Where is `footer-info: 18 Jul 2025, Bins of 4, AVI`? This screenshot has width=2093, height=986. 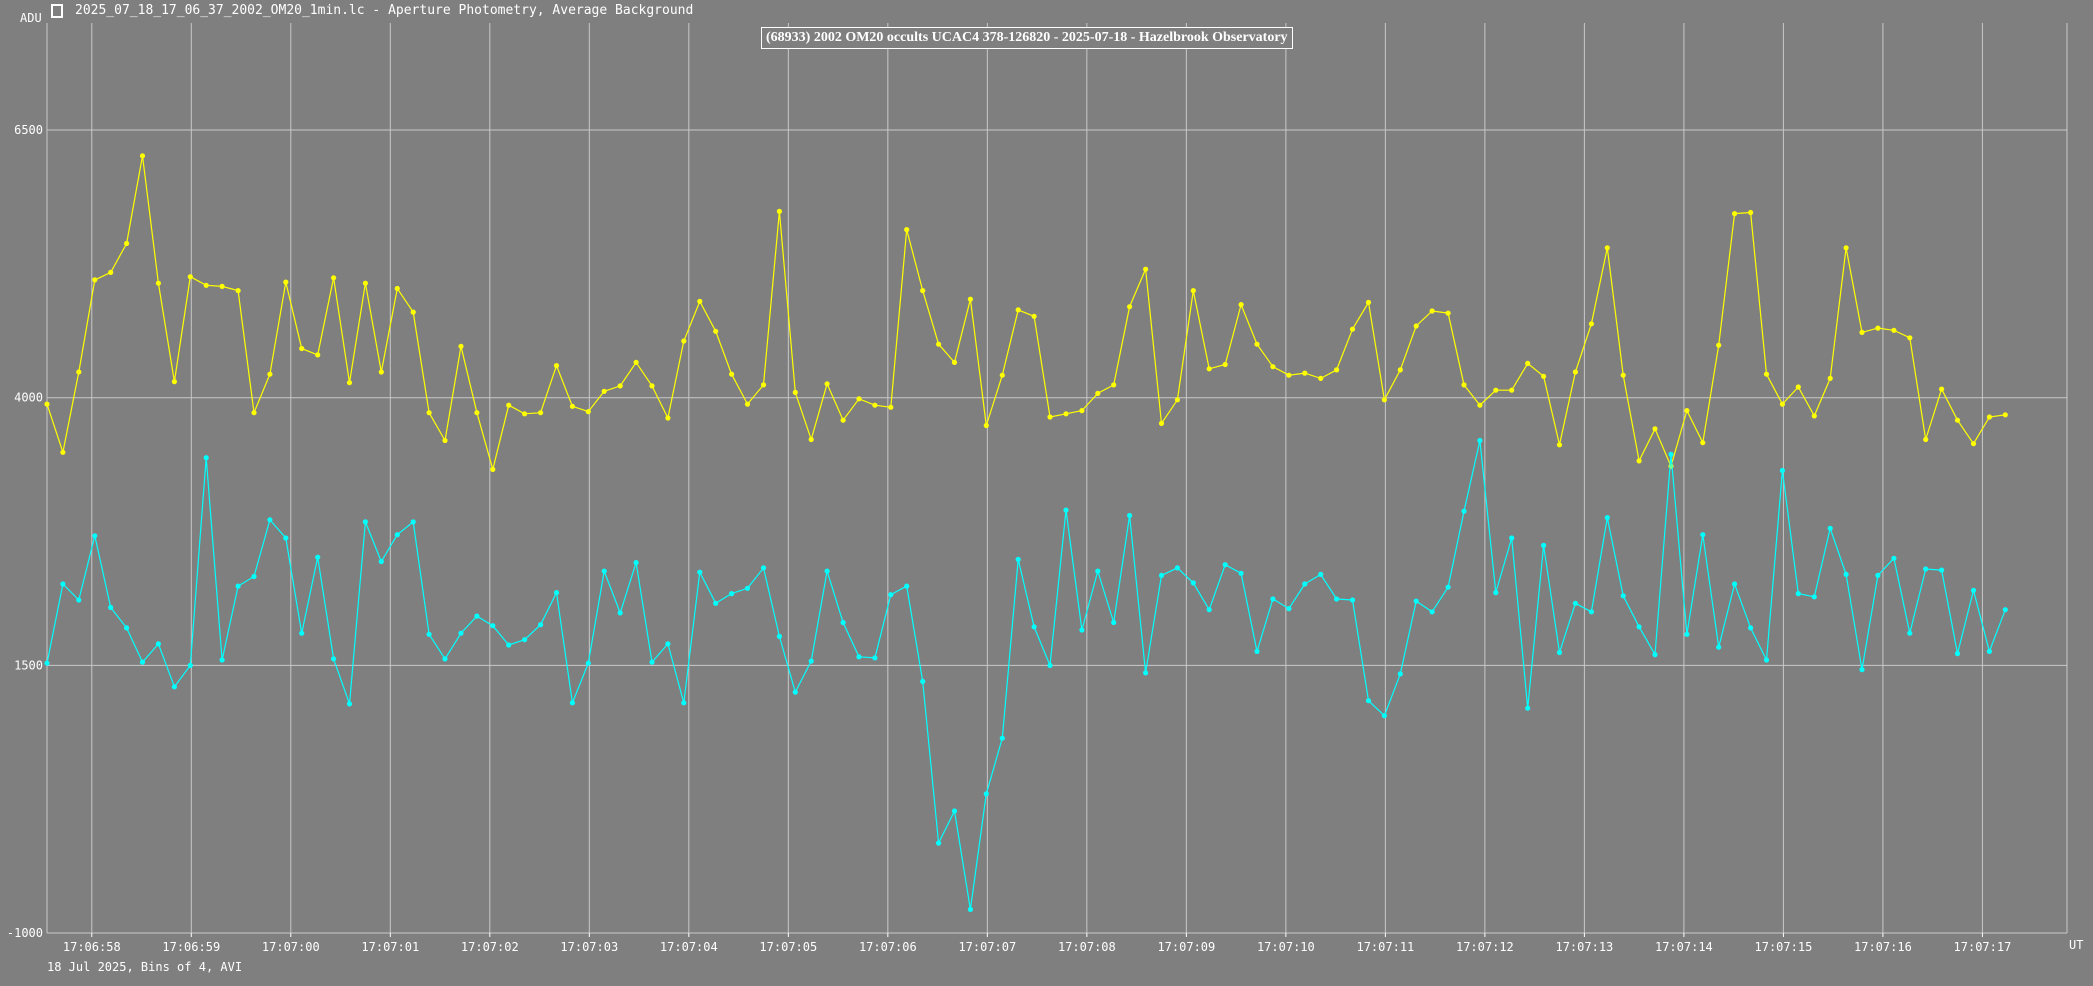
footer-info: 18 Jul 2025, Bins of 4, AVI is located at coordinates (145, 967).